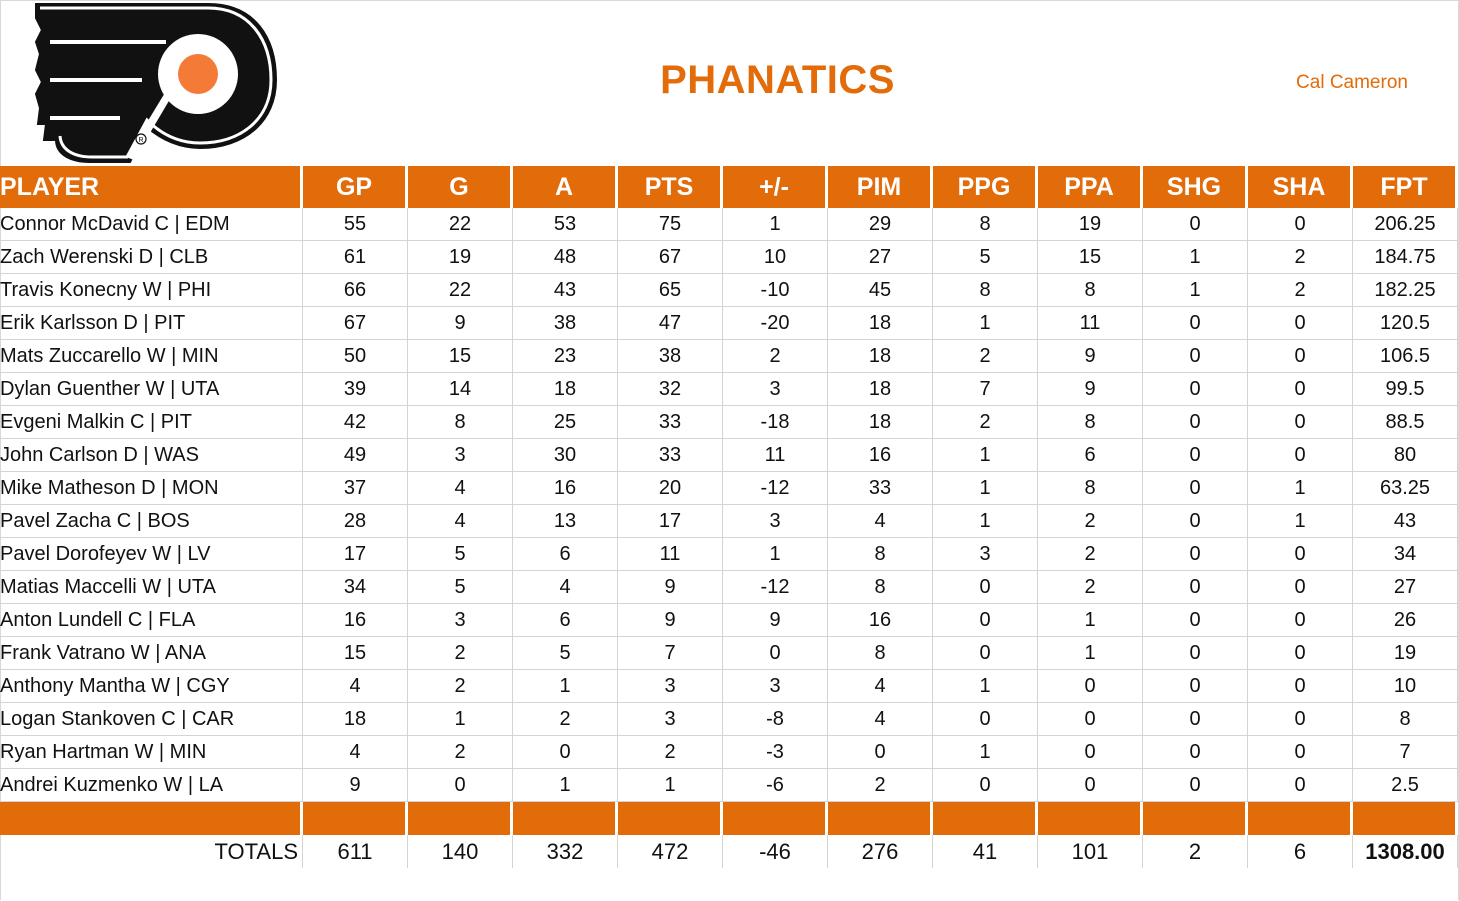  Describe the element at coordinates (729, 187) in the screenshot. I see `header-row: PLAYER GP G A PTS +/- PIM PPG PPA SHG SHA FPT` at that location.